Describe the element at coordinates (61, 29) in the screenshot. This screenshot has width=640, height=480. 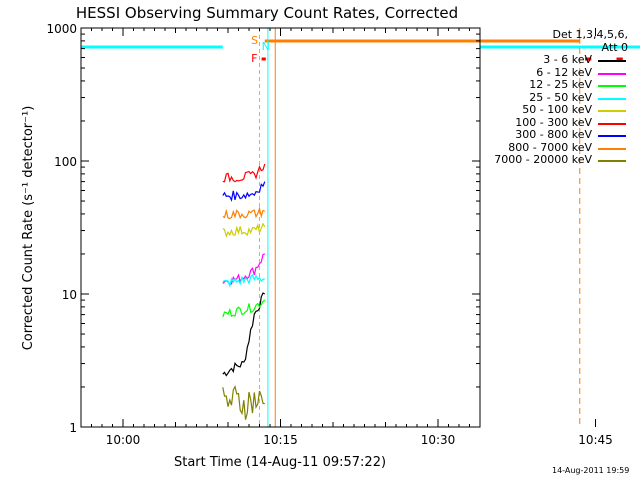
I see `y-tick-label: 1000` at that location.